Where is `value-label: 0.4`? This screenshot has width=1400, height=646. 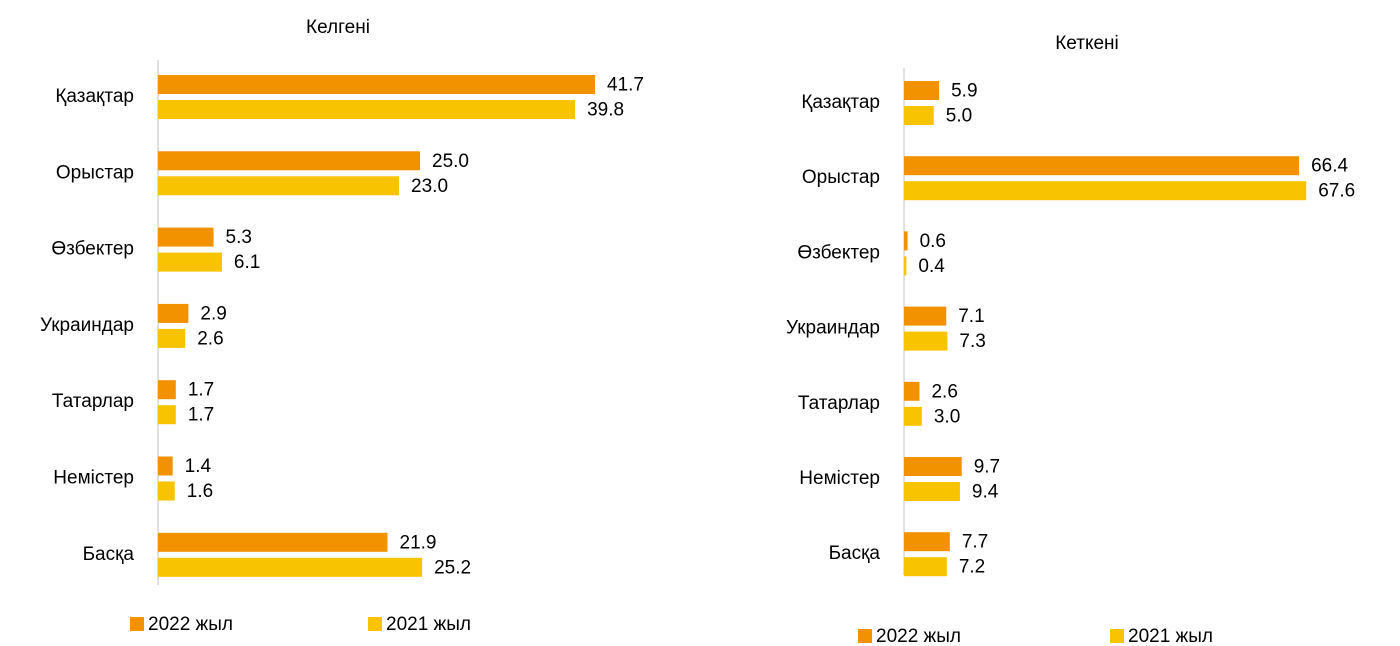
value-label: 0.4 is located at coordinates (931, 266).